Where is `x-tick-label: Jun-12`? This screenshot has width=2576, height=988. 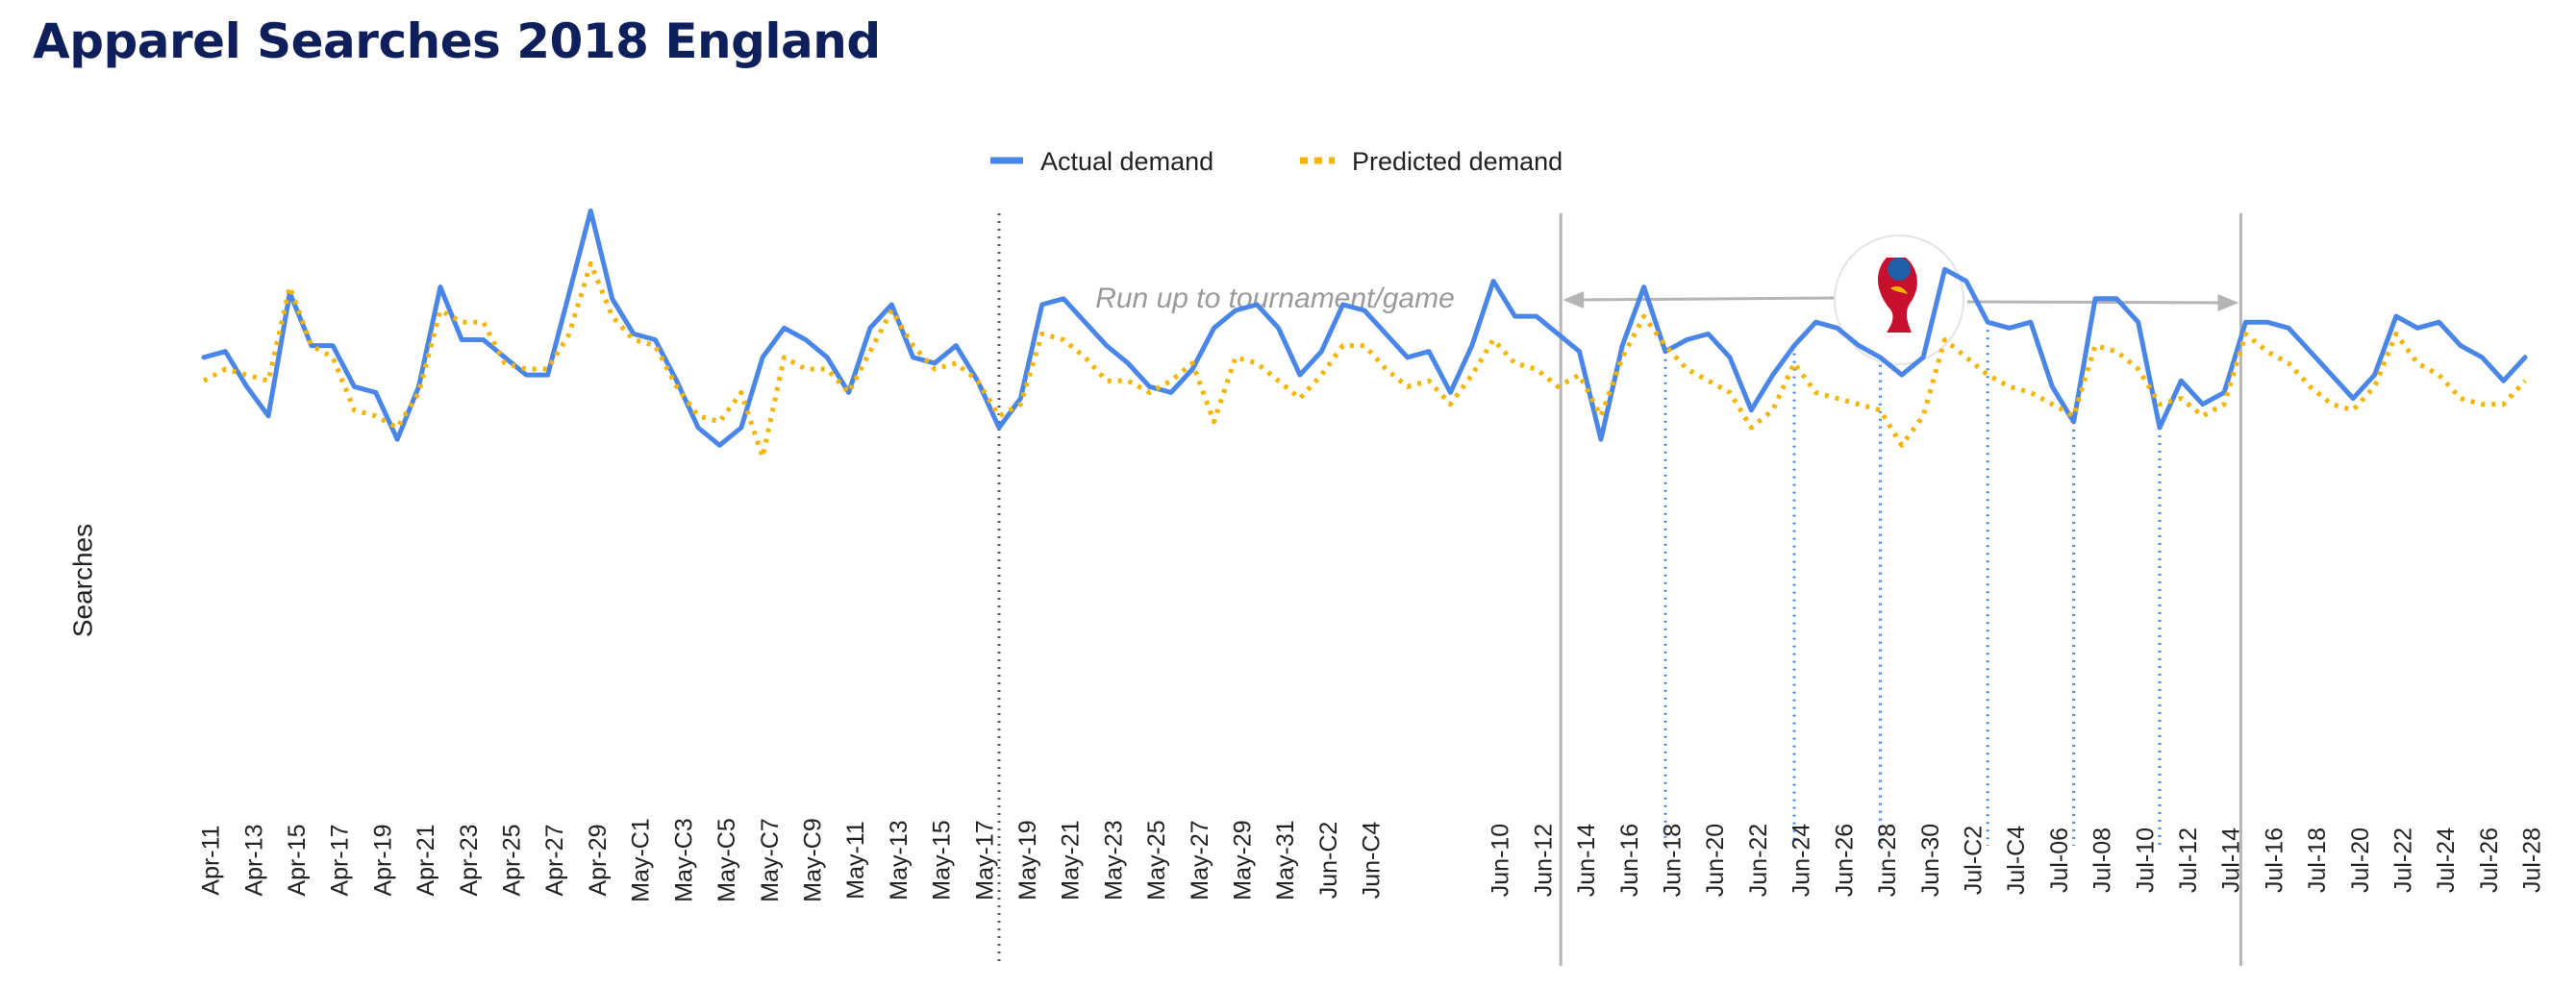
x-tick-label: Jun-12 is located at coordinates (1543, 860).